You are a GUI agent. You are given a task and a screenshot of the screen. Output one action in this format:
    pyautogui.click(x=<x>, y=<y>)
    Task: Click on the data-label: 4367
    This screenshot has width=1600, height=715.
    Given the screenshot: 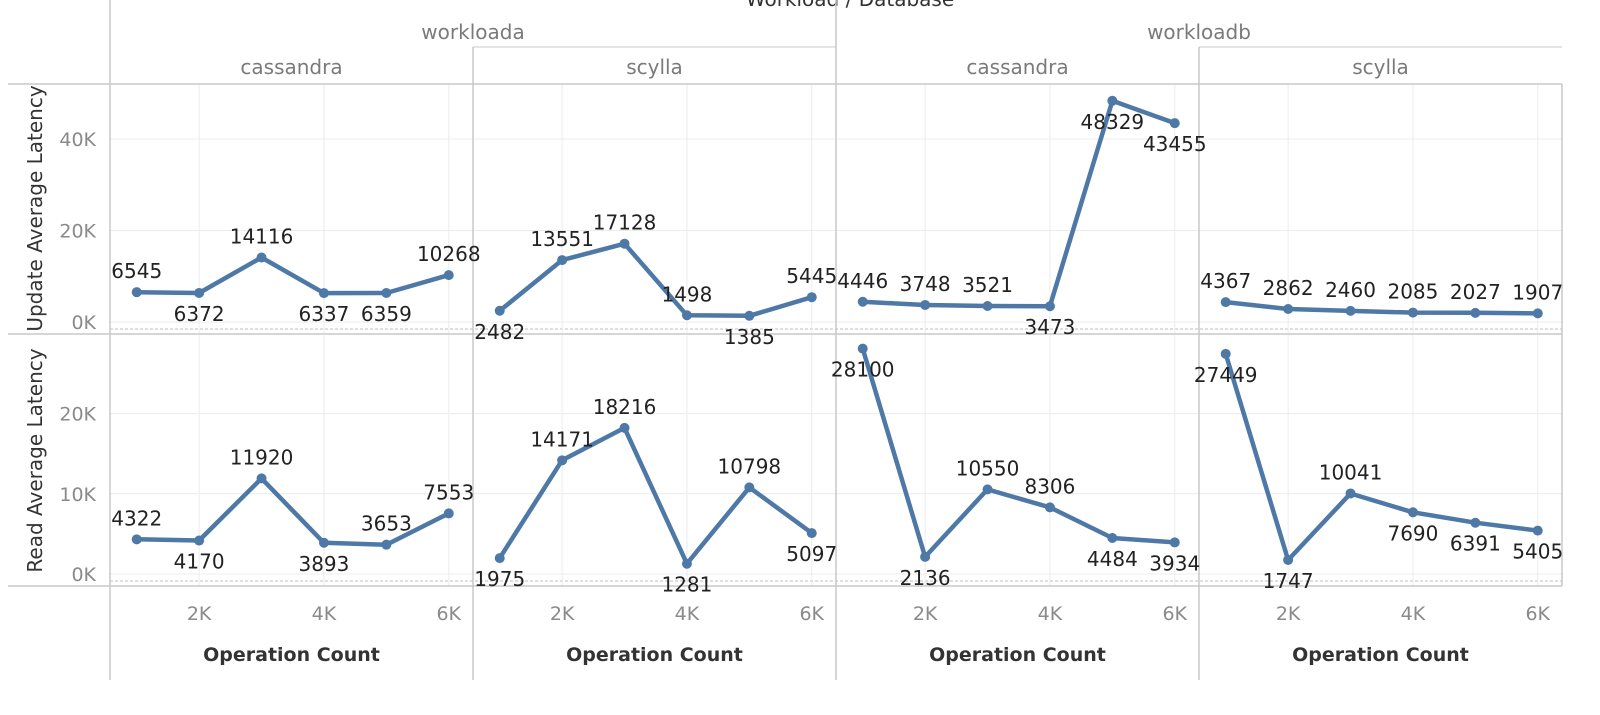 What is the action you would take?
    pyautogui.click(x=1225, y=281)
    